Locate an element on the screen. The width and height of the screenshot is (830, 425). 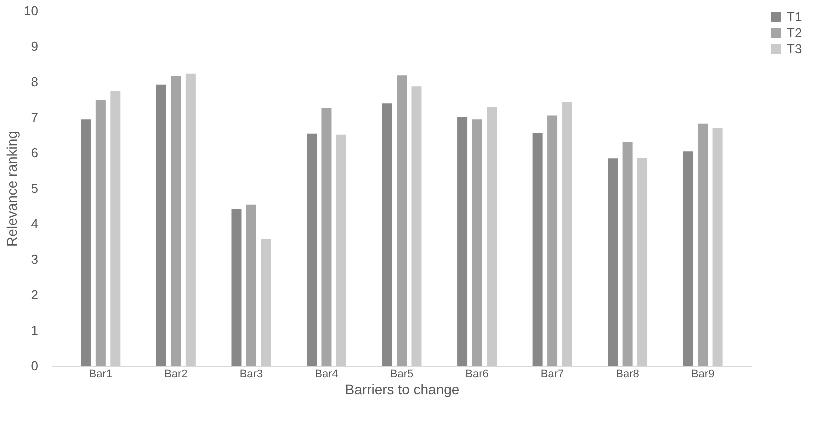
legend-label: T2 is located at coordinates (794, 33).